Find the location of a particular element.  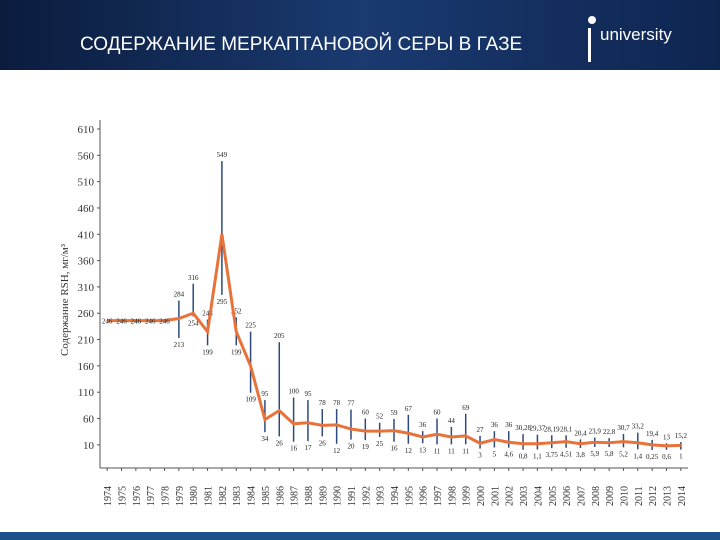

max-label: 252 is located at coordinates (236, 311).